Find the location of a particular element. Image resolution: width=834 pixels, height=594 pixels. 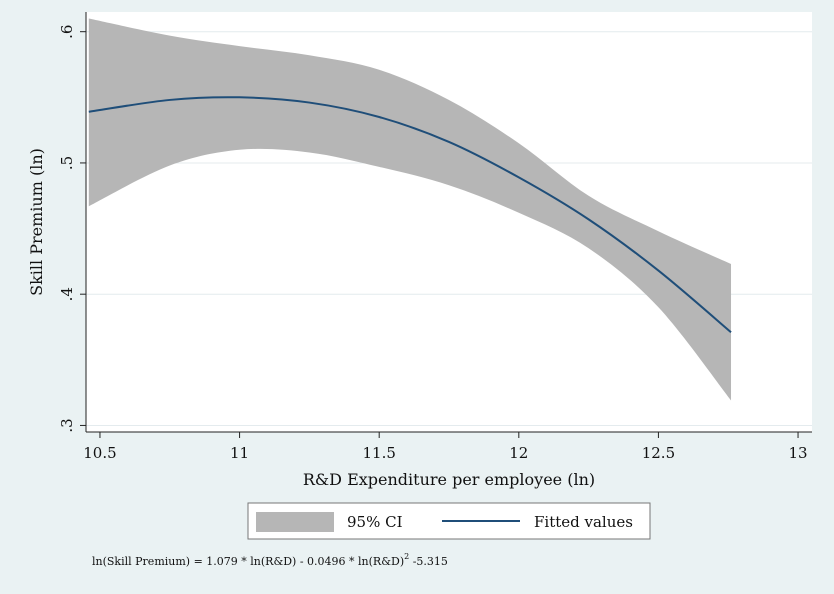

legend: 95% CI Fitted values is located at coordinates (449, 521).